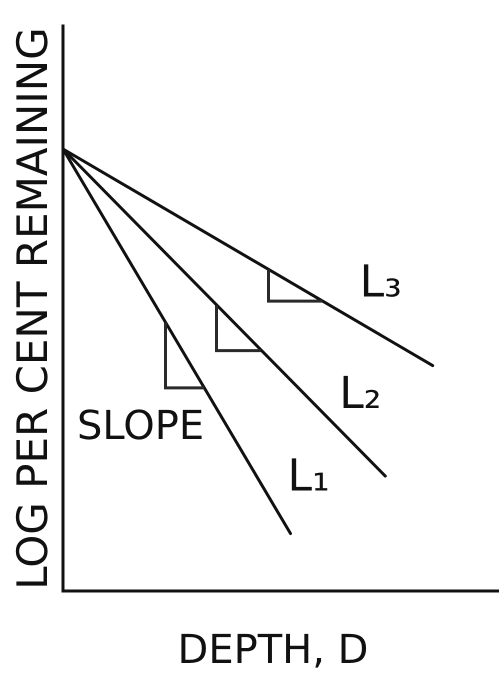 The height and width of the screenshot is (673, 499). Describe the element at coordinates (32, 308) in the screenshot. I see `y-axis-title: LOG PER CENT REMAINING` at that location.